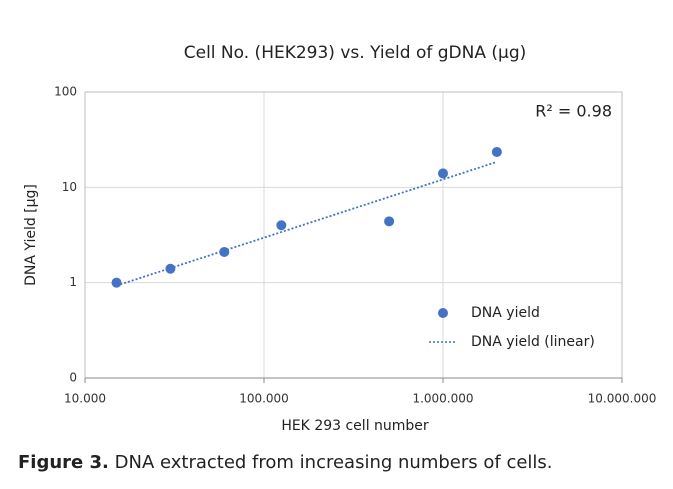 Image resolution: width=673 pixels, height=489 pixels. I want to click on legend-marker, so click(443, 313).